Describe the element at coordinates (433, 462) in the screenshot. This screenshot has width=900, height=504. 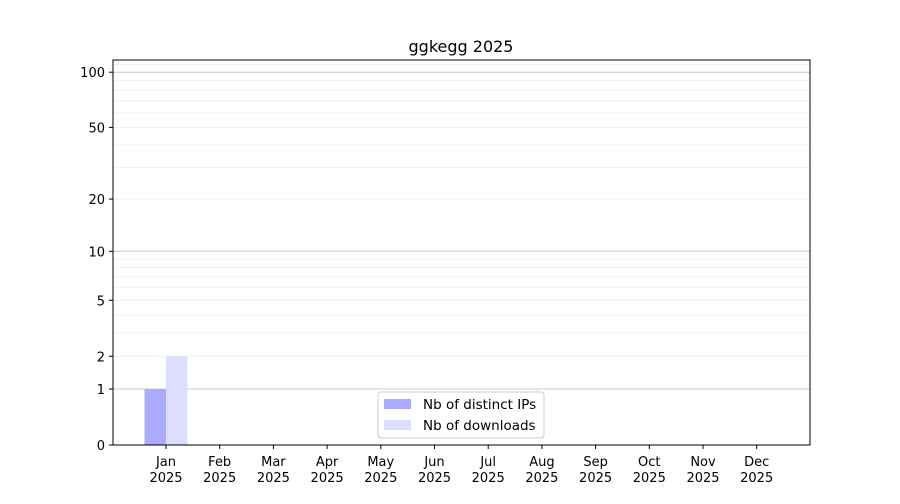
I see `x-tick-label: Jun` at that location.